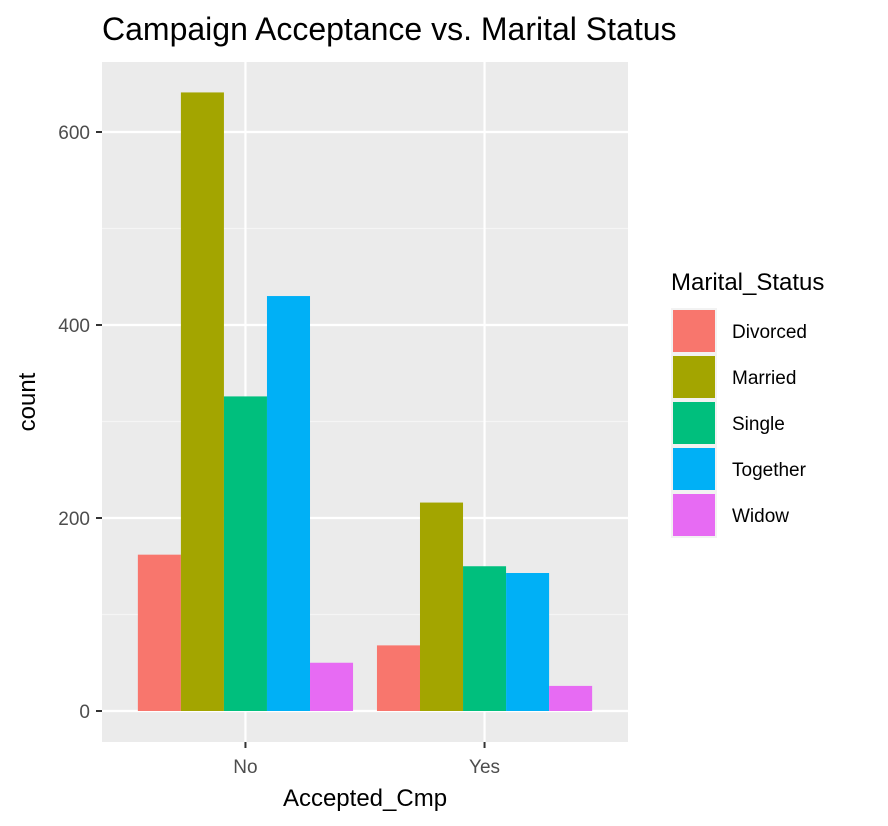  I want to click on bar-widow-no, so click(332, 686).